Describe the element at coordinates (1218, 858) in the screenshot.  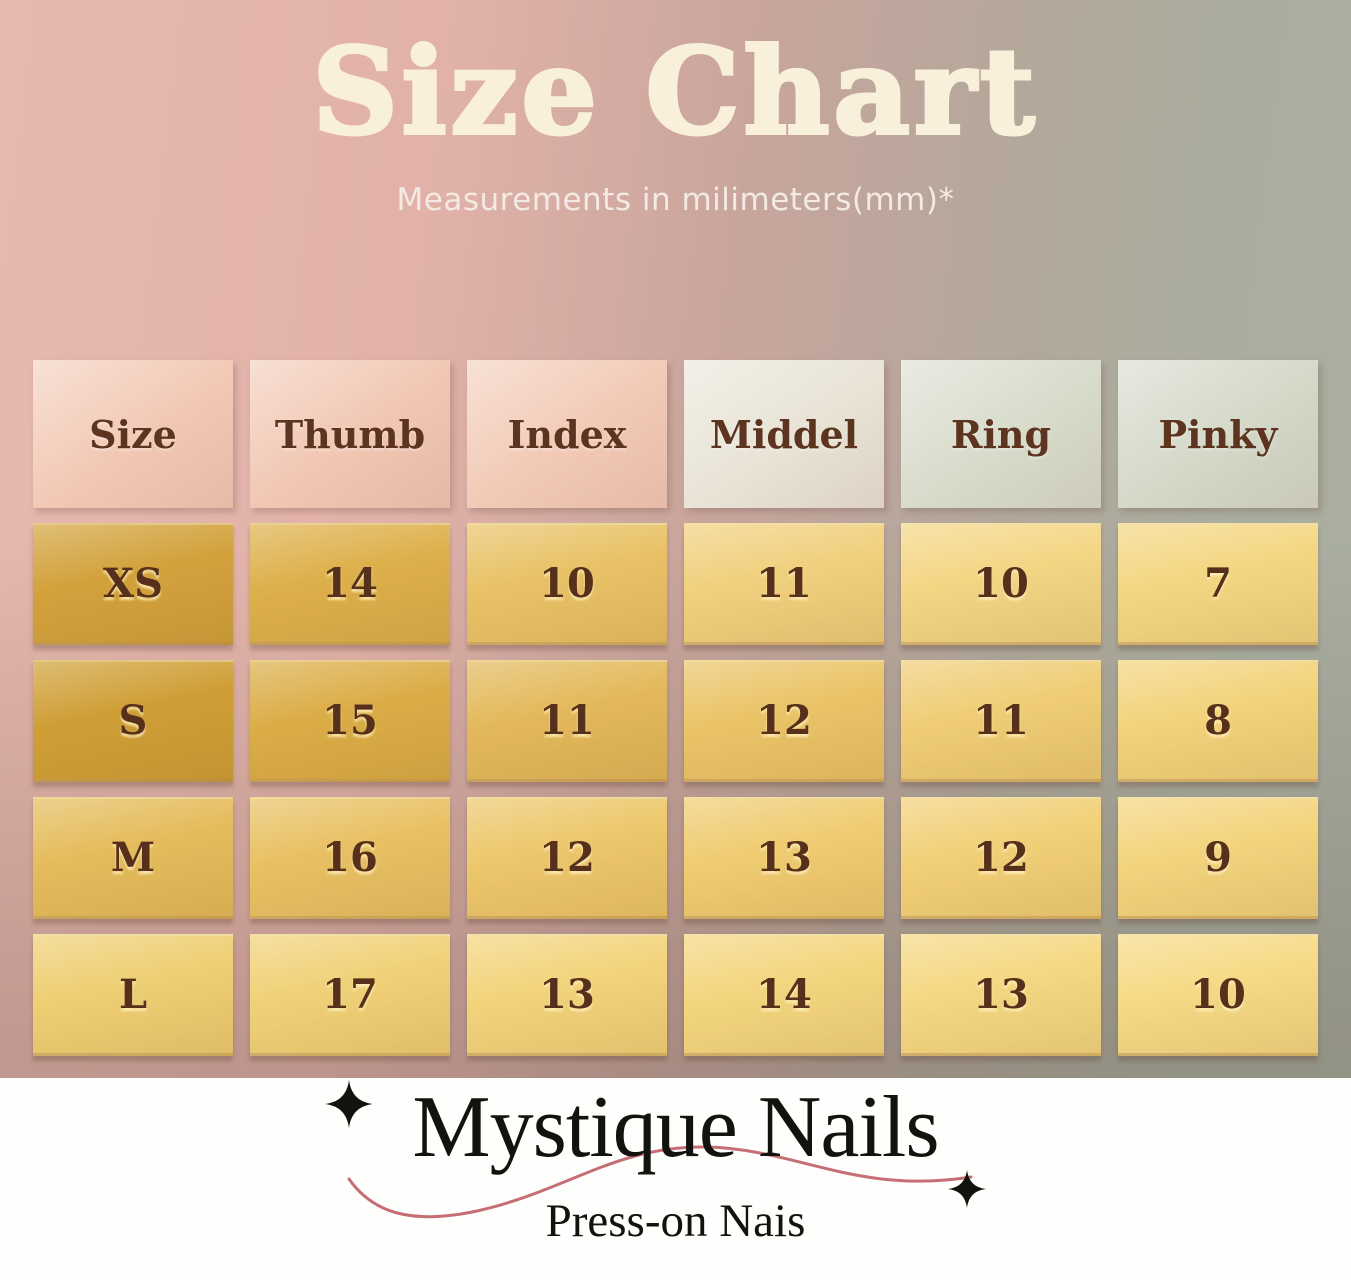
I see `cell-m-pinky: 9` at that location.